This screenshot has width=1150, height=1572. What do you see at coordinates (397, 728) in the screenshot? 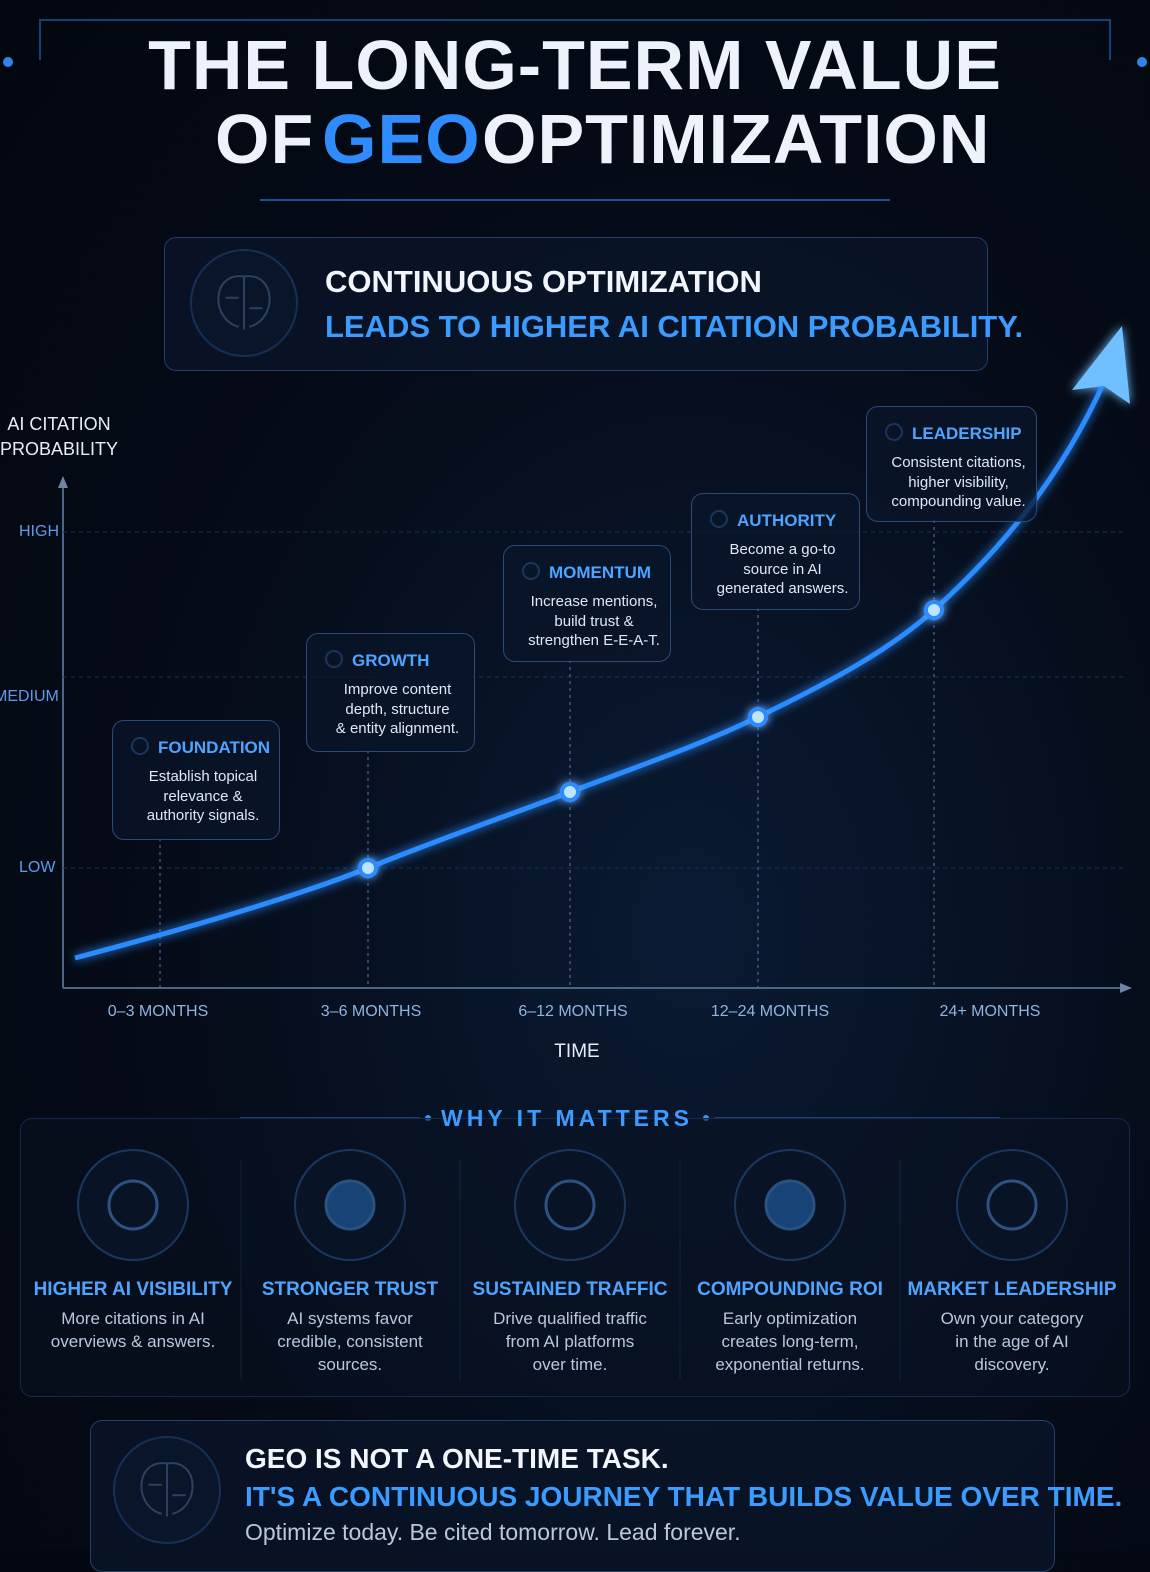
I see `stage-text: & entity alignment.` at bounding box center [397, 728].